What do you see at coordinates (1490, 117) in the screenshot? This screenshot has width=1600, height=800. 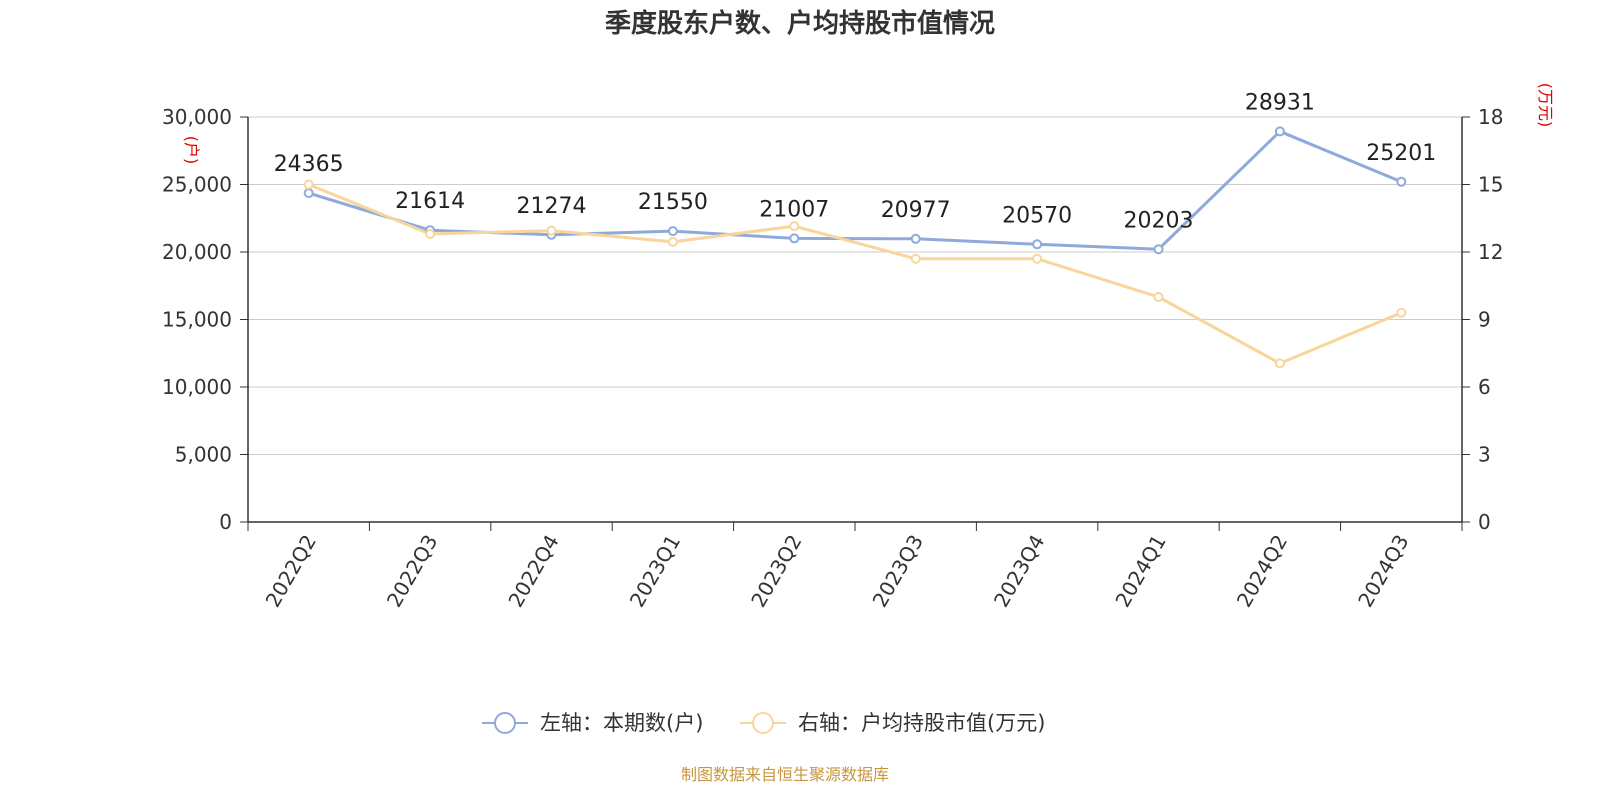 I see `right-axis-tick-label: 18` at bounding box center [1490, 117].